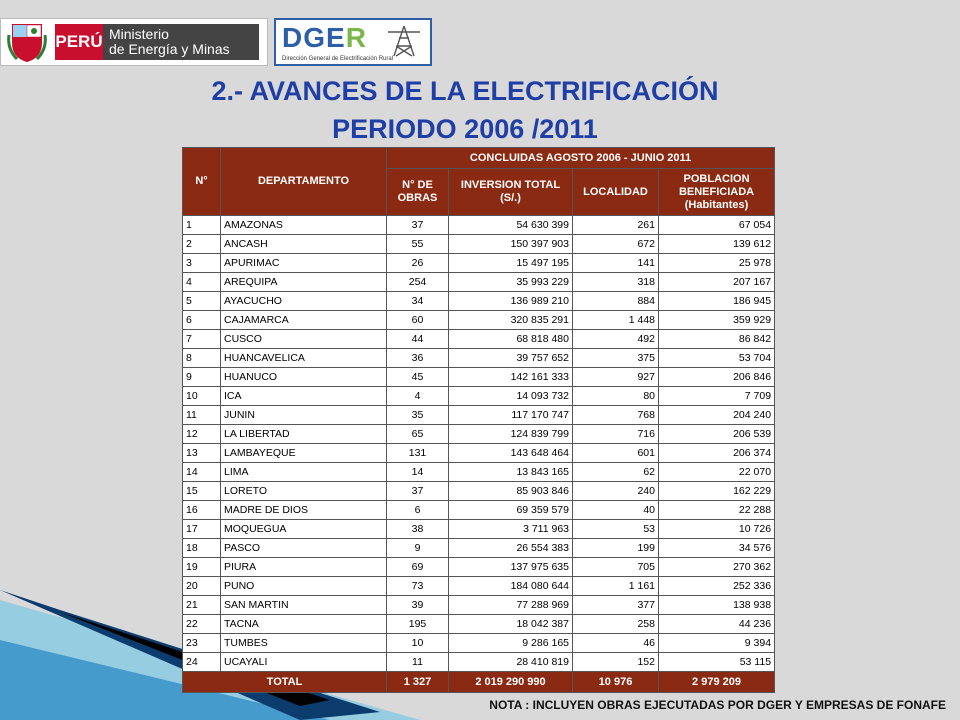 The height and width of the screenshot is (720, 960). Describe the element at coordinates (201, 548) in the screenshot. I see `row-number: 18` at that location.